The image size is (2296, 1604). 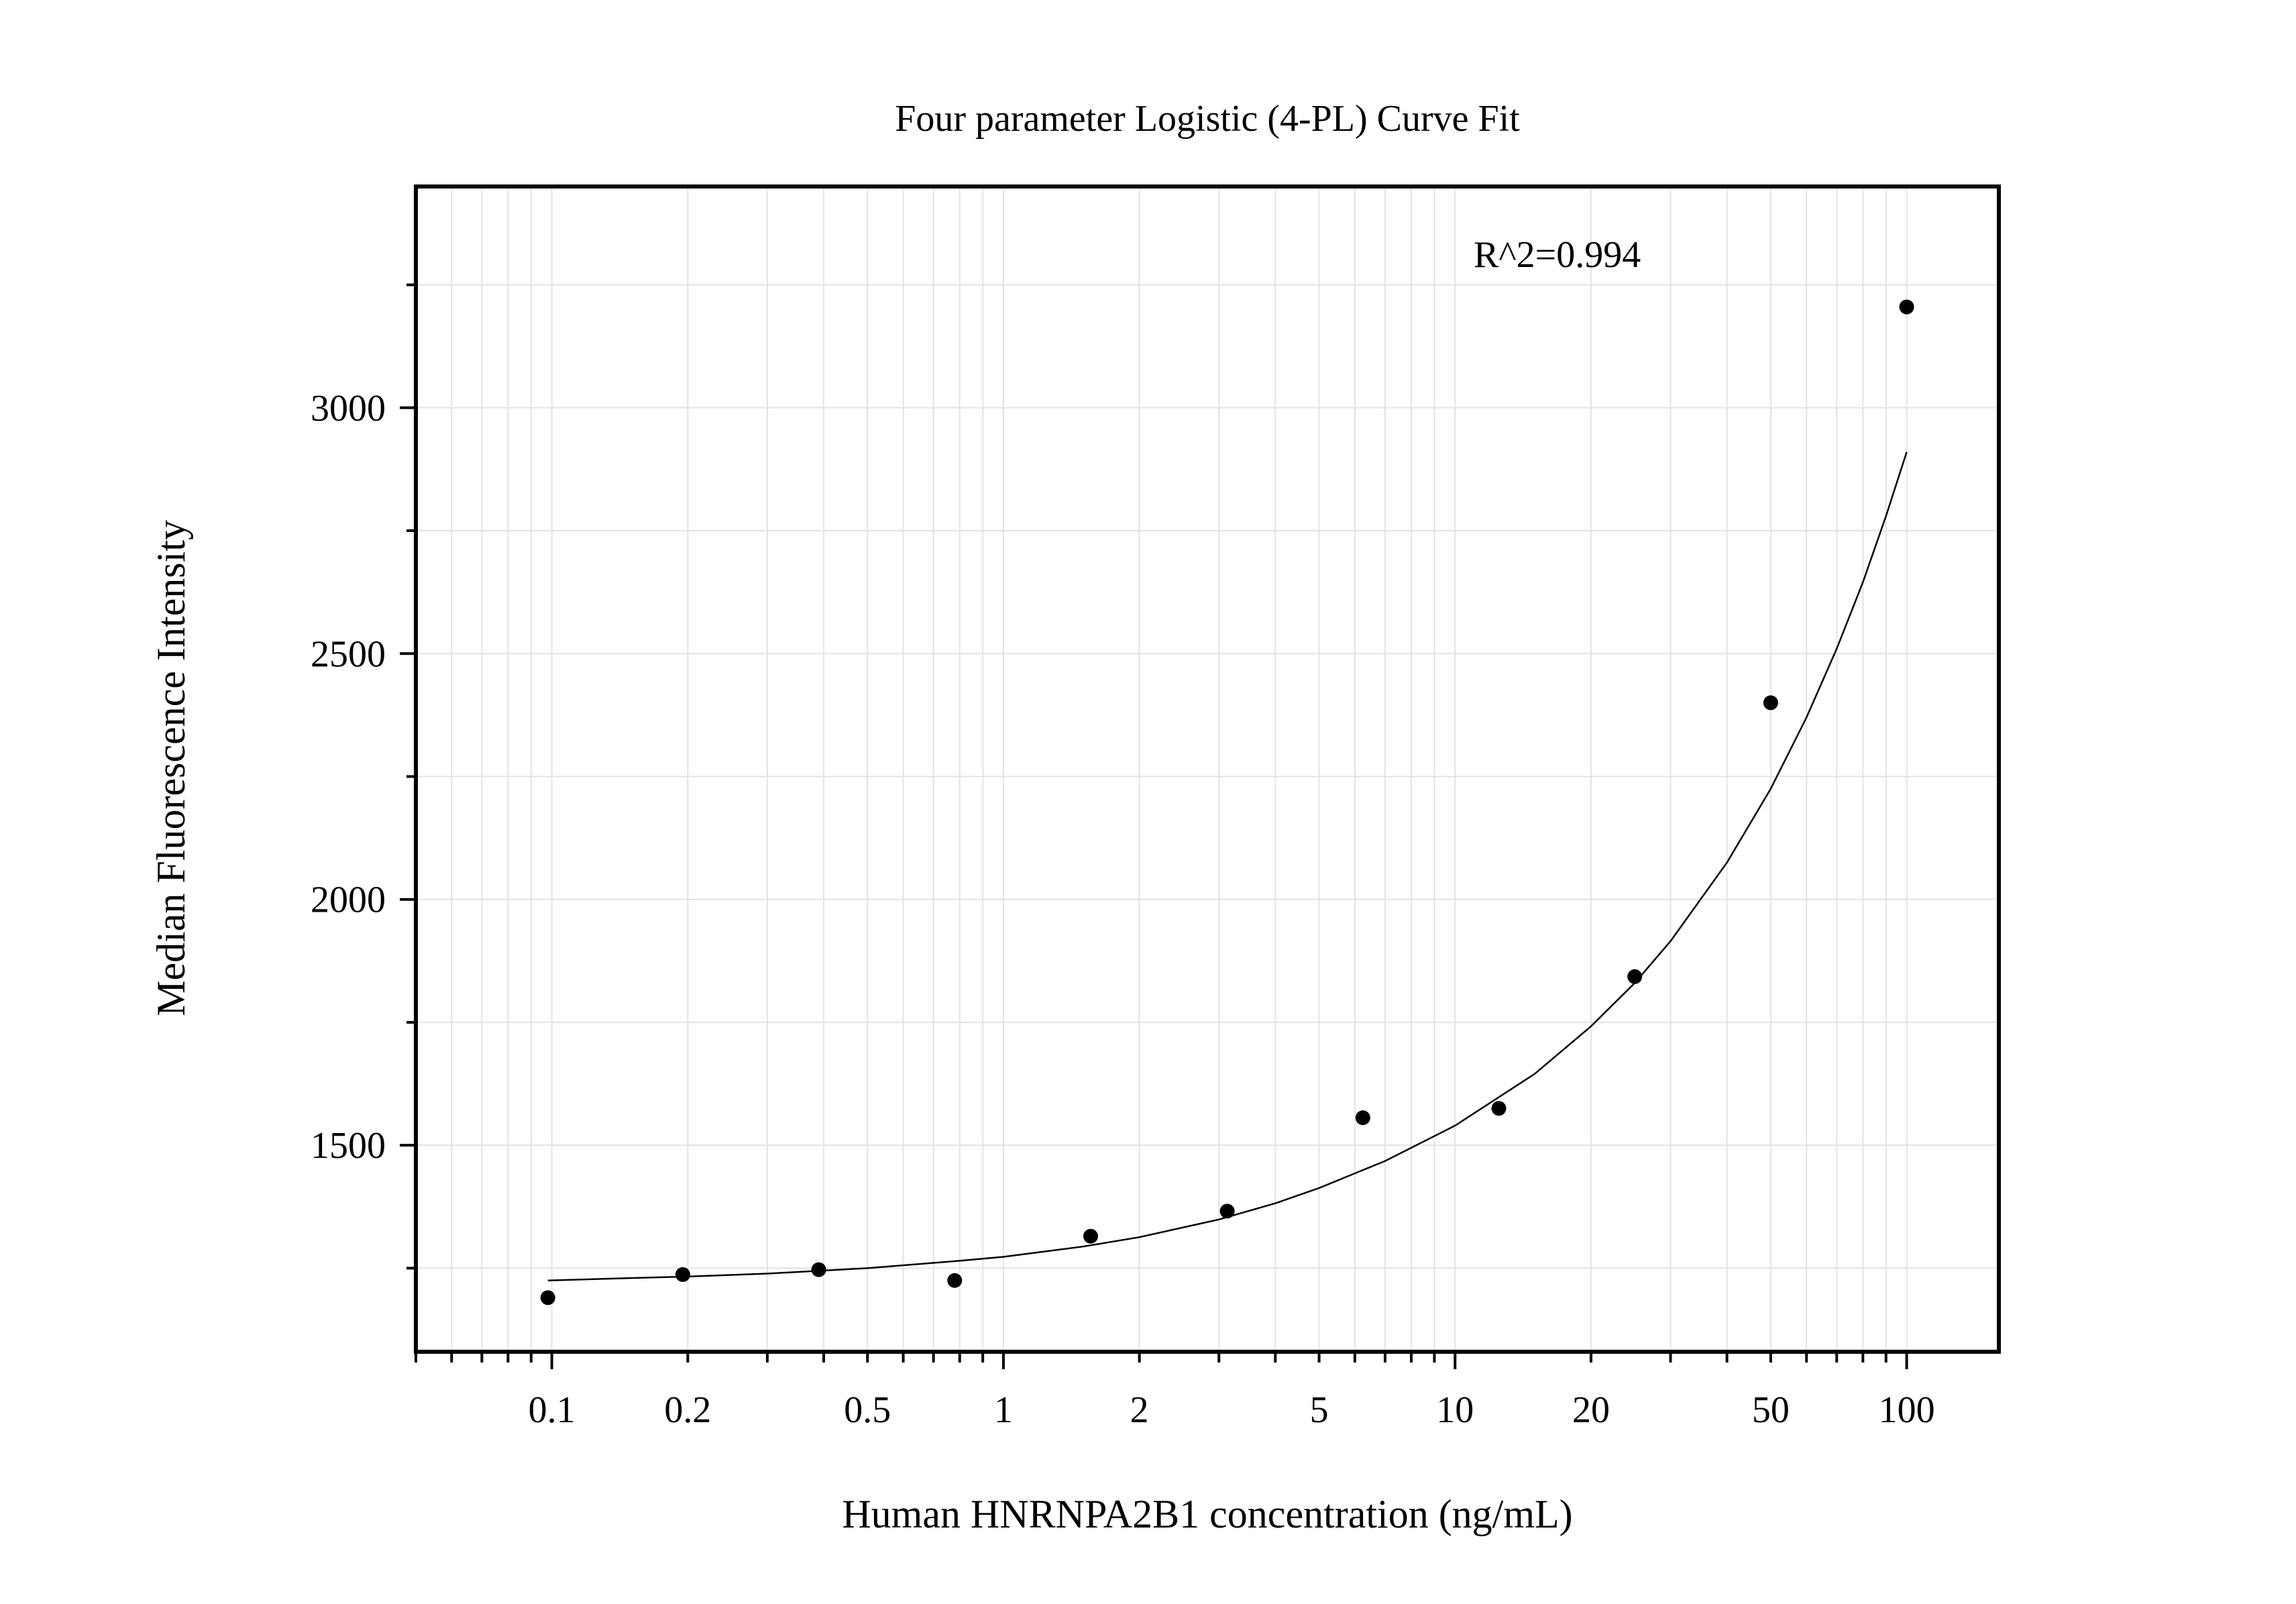 What do you see at coordinates (348, 408) in the screenshot?
I see `y-tick-label: 3000` at bounding box center [348, 408].